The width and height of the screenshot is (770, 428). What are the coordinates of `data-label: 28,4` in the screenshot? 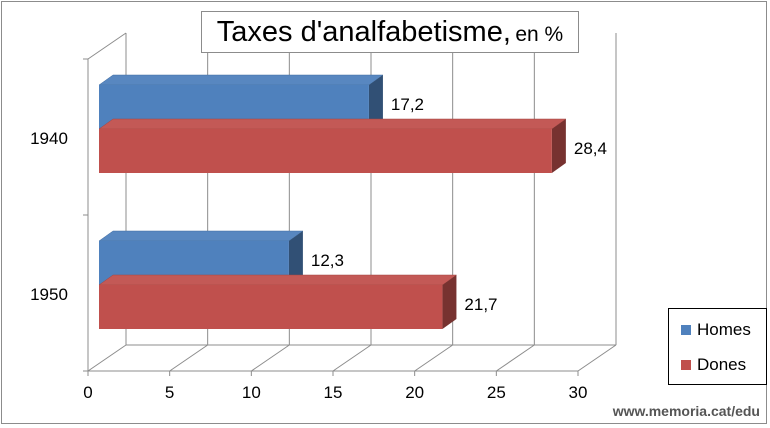 It's located at (590, 148).